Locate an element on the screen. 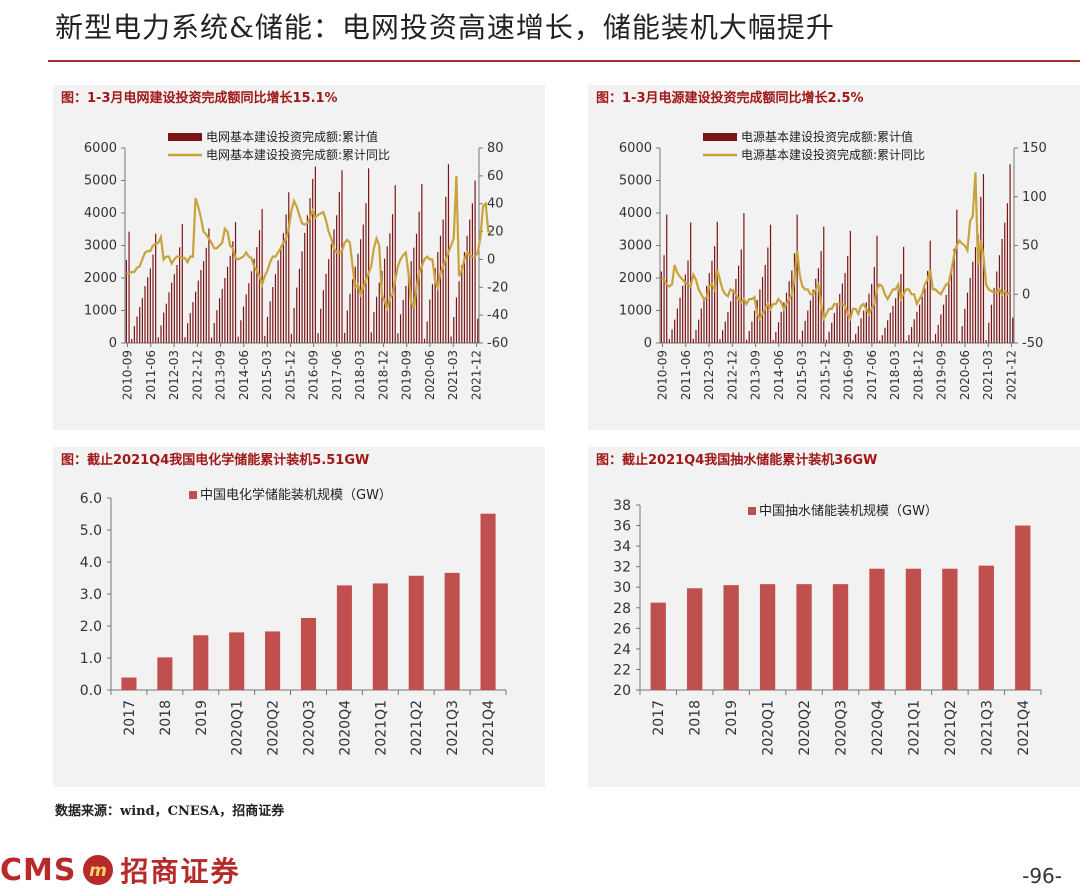 Image resolution: width=1080 pixels, height=895 pixels. y-tick-label: 1000 is located at coordinates (635, 311).